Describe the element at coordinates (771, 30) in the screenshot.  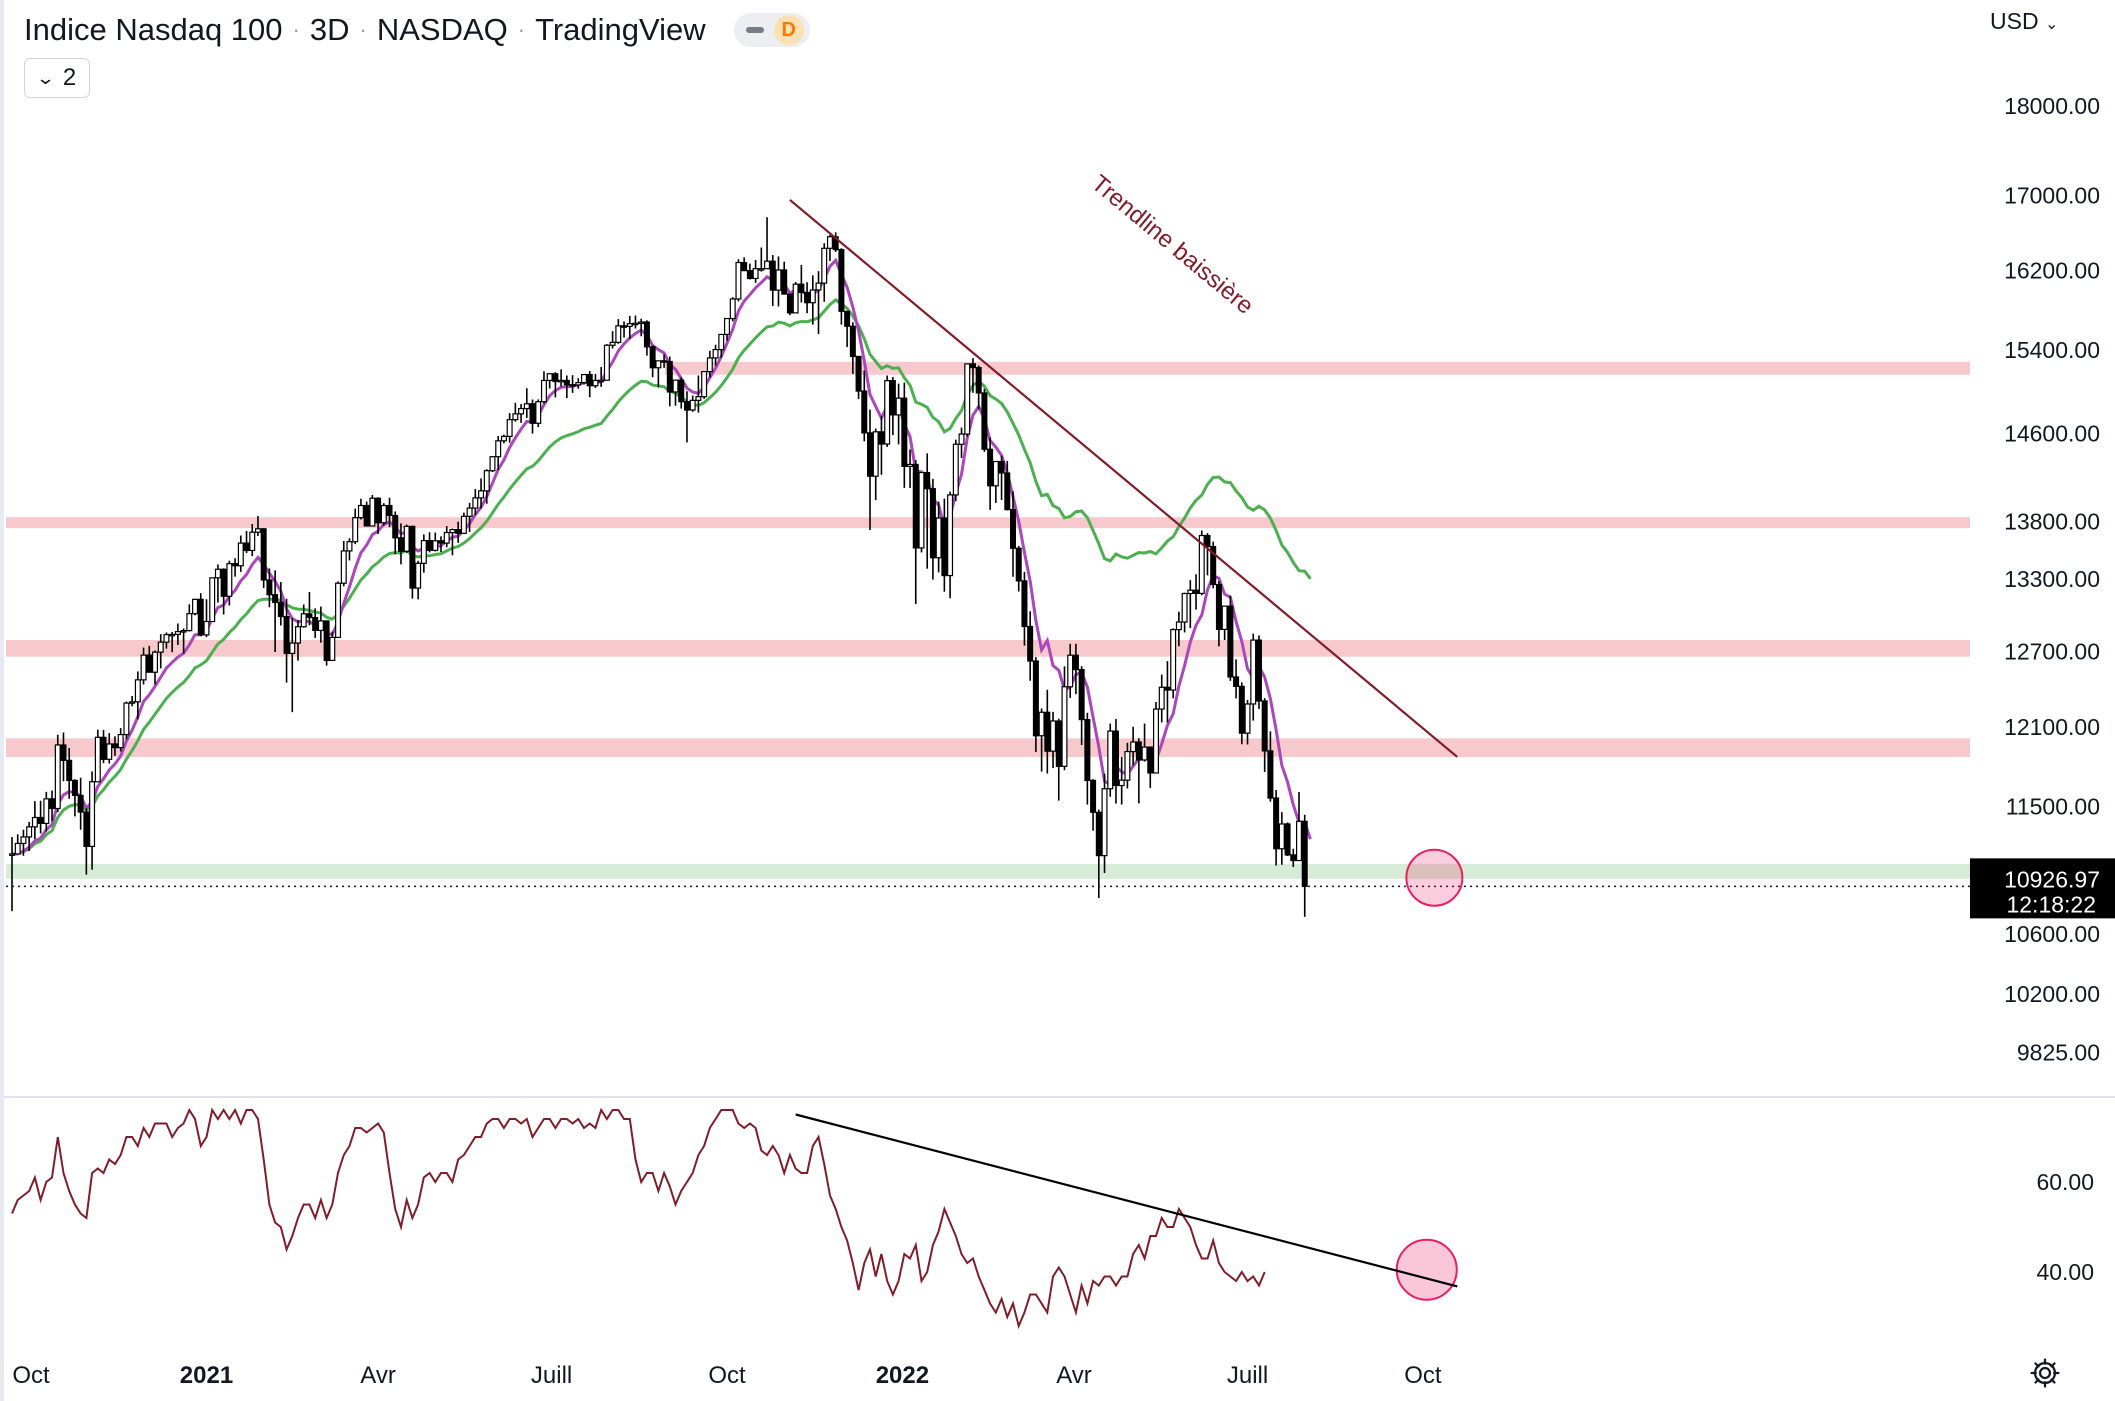
I see `market-status-pill: D` at that location.